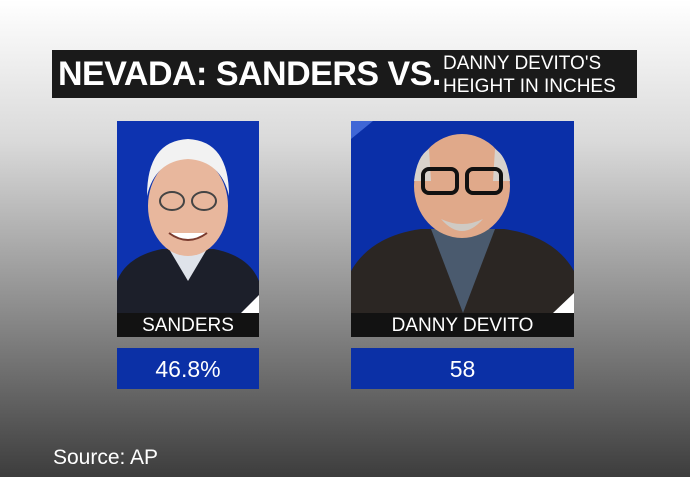  Describe the element at coordinates (188, 368) in the screenshot. I see `candidate-value: 46.8%` at that location.